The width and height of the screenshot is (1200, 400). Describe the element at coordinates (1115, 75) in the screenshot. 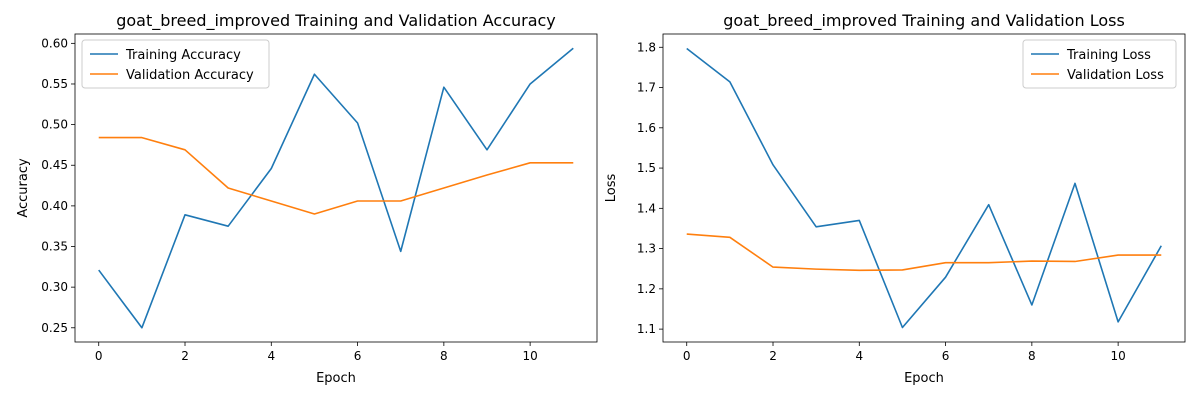

I see `loss-legend-label: Validation Loss` at that location.